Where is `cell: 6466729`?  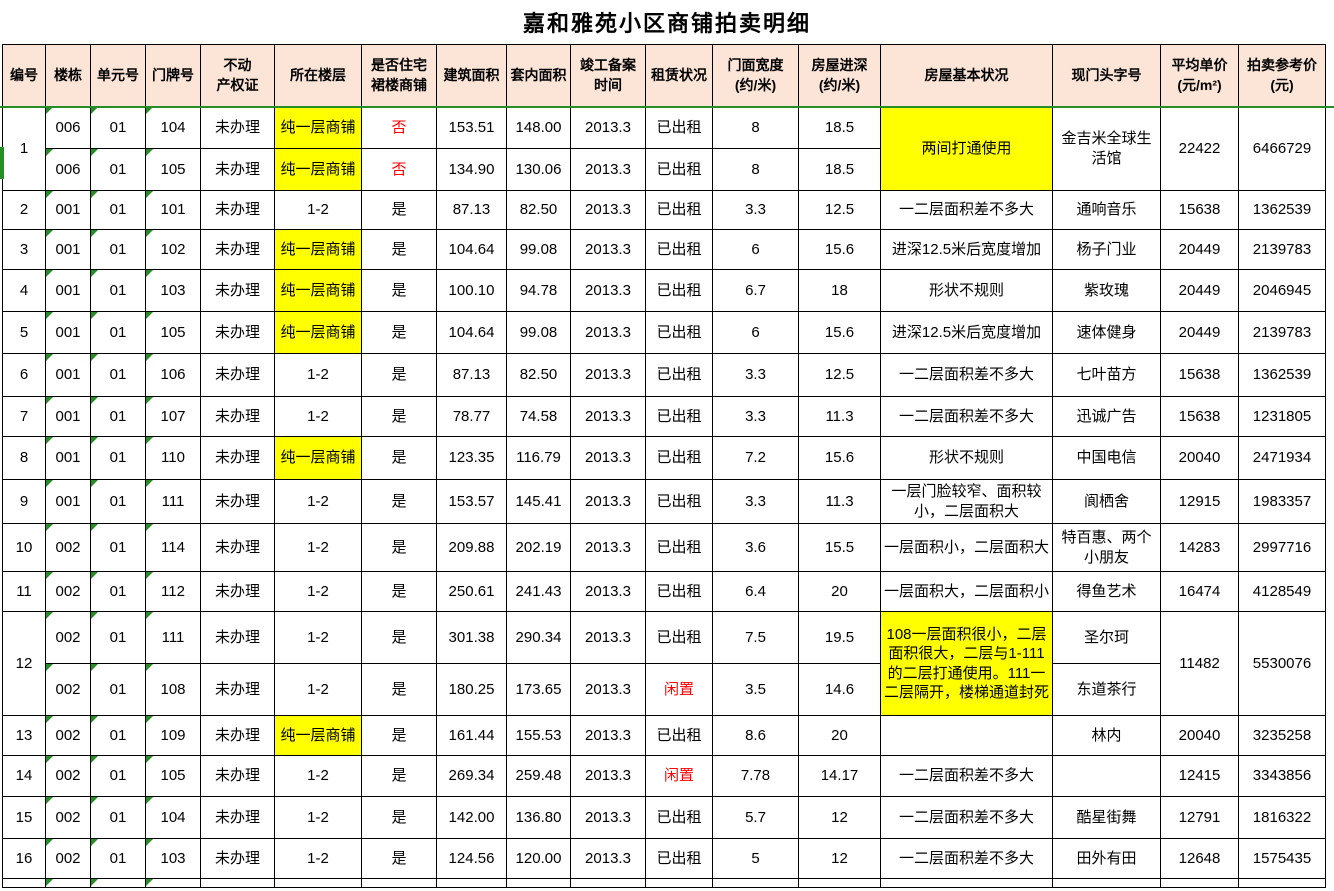
cell: 6466729 is located at coordinates (1282, 148).